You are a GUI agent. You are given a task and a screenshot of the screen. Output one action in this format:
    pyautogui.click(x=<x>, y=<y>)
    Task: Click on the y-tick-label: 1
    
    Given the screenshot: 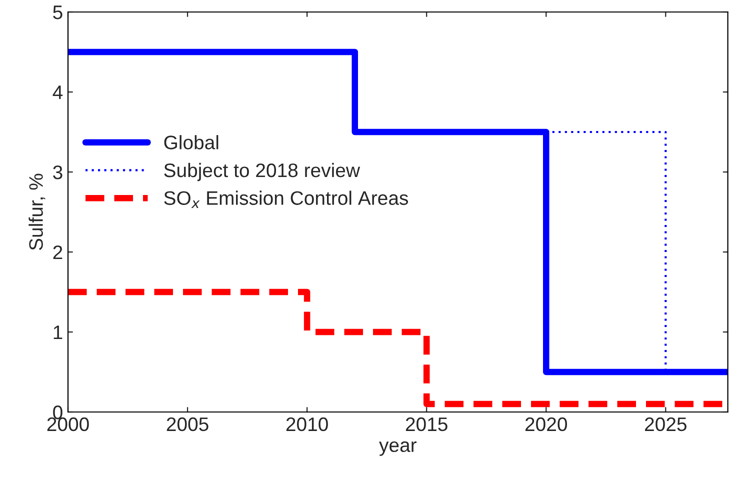 What is the action you would take?
    pyautogui.click(x=58, y=333)
    